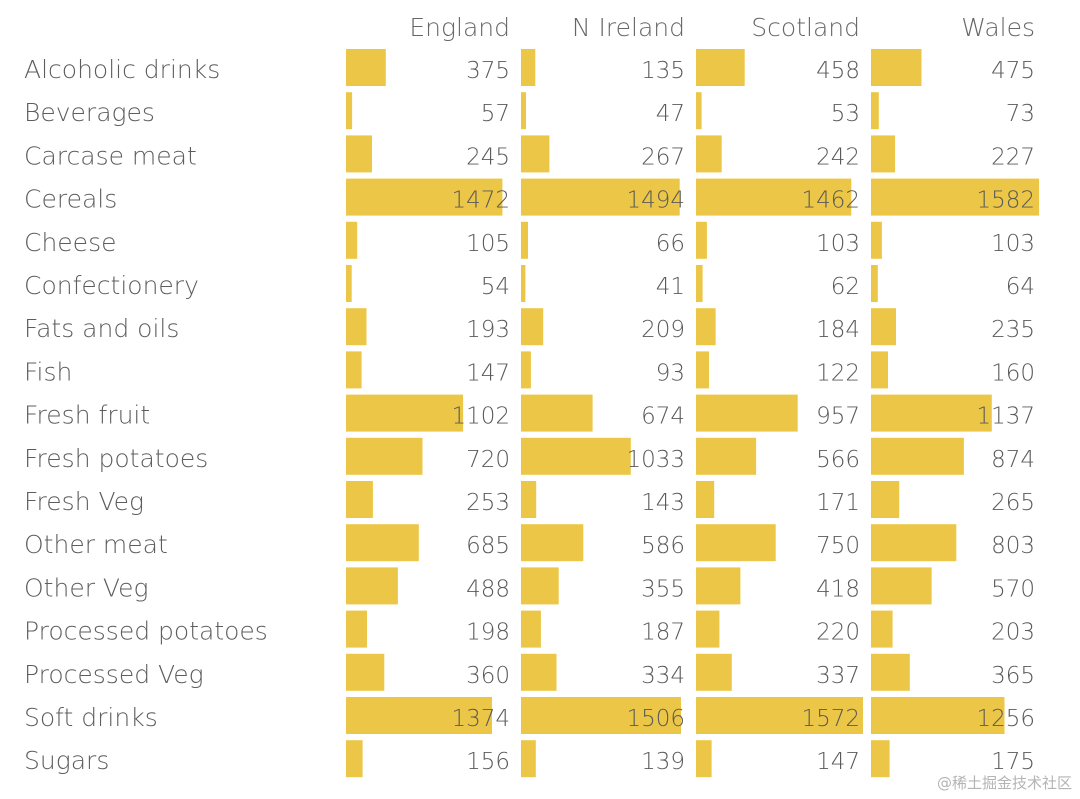  Describe the element at coordinates (628, 27) in the screenshot. I see `column-header-n-ireland: N Ireland` at that location.